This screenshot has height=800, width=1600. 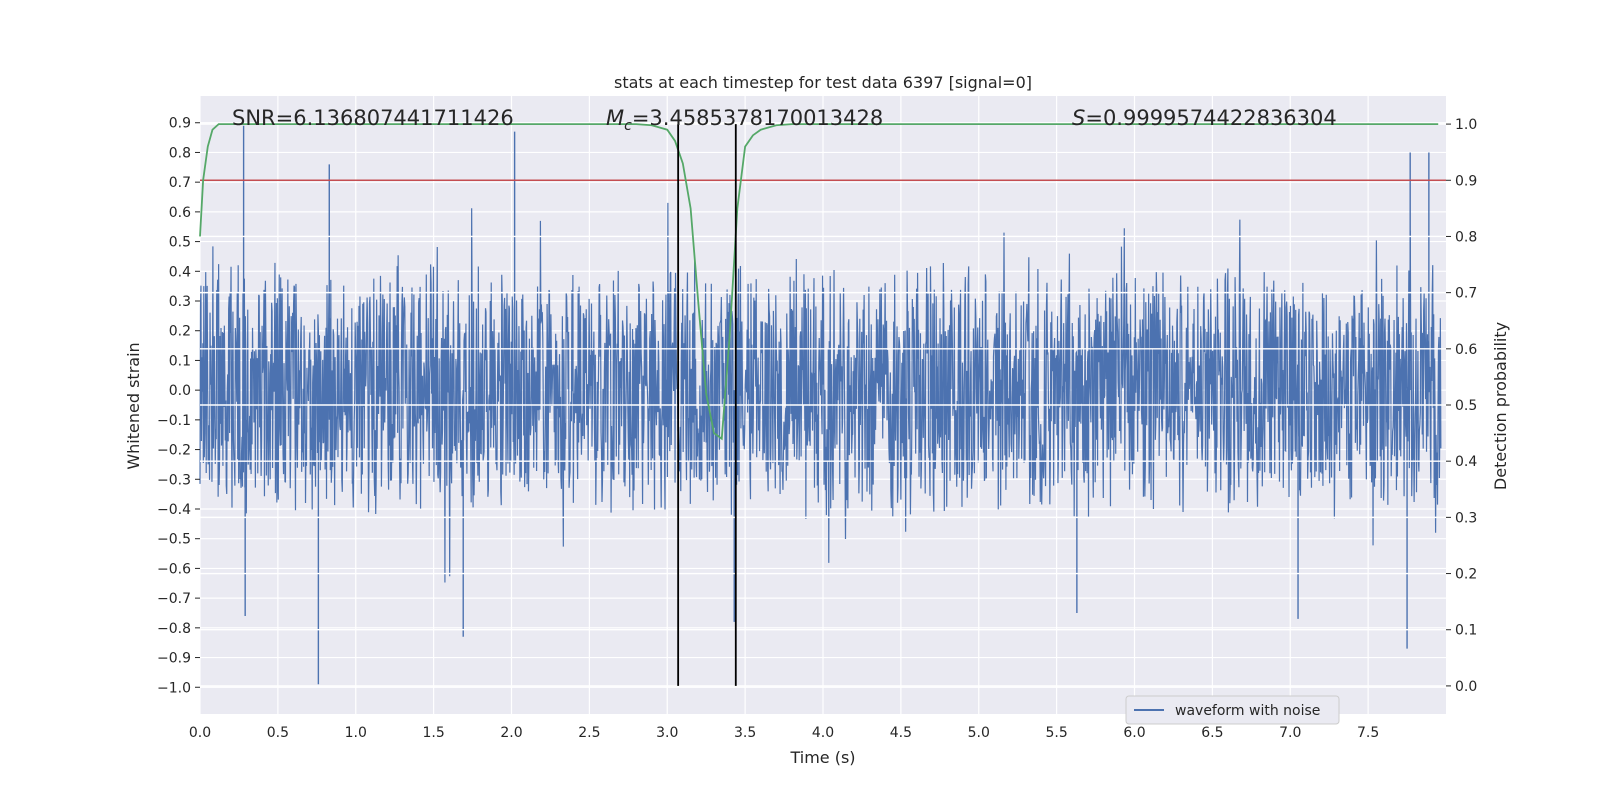 I want to click on legend-box, so click(x=1232, y=710).